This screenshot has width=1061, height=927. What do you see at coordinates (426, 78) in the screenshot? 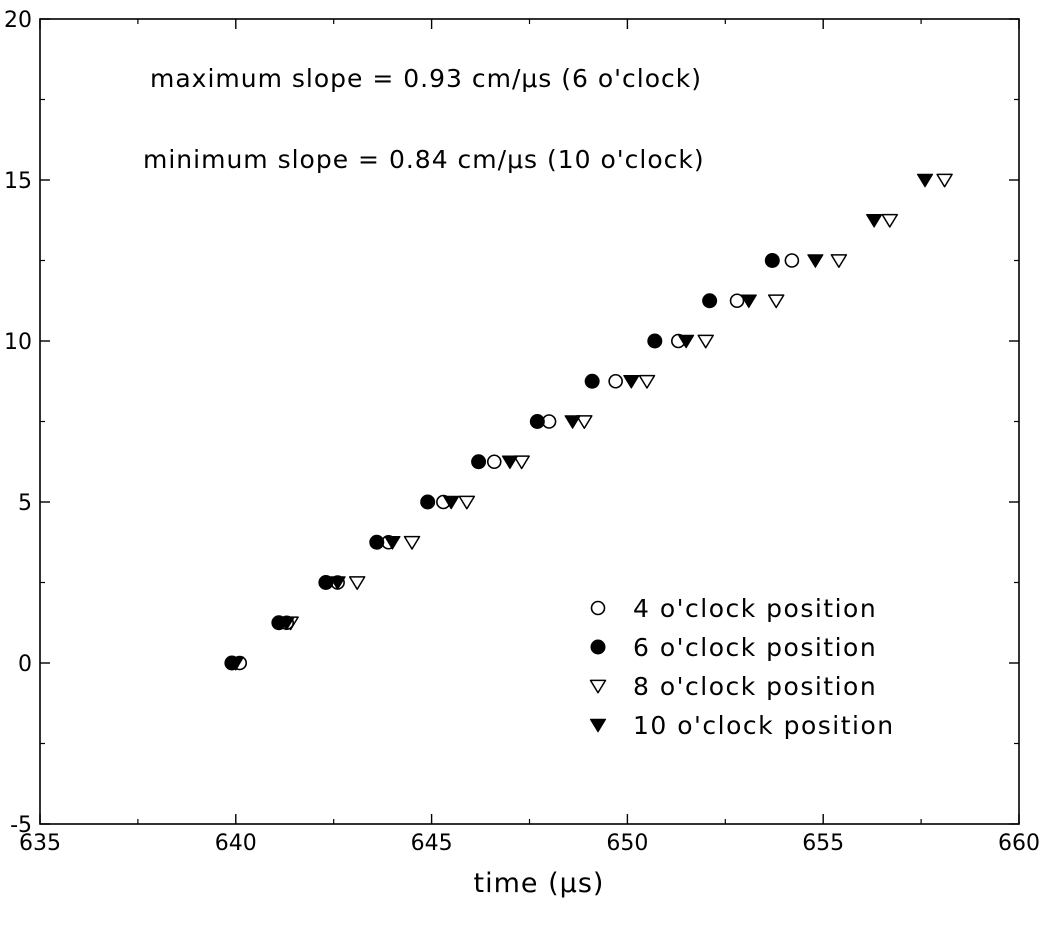
I see `annotation-max-slope: maximum slope = 0.93 cm/μs (6 o'clock)` at bounding box center [426, 78].